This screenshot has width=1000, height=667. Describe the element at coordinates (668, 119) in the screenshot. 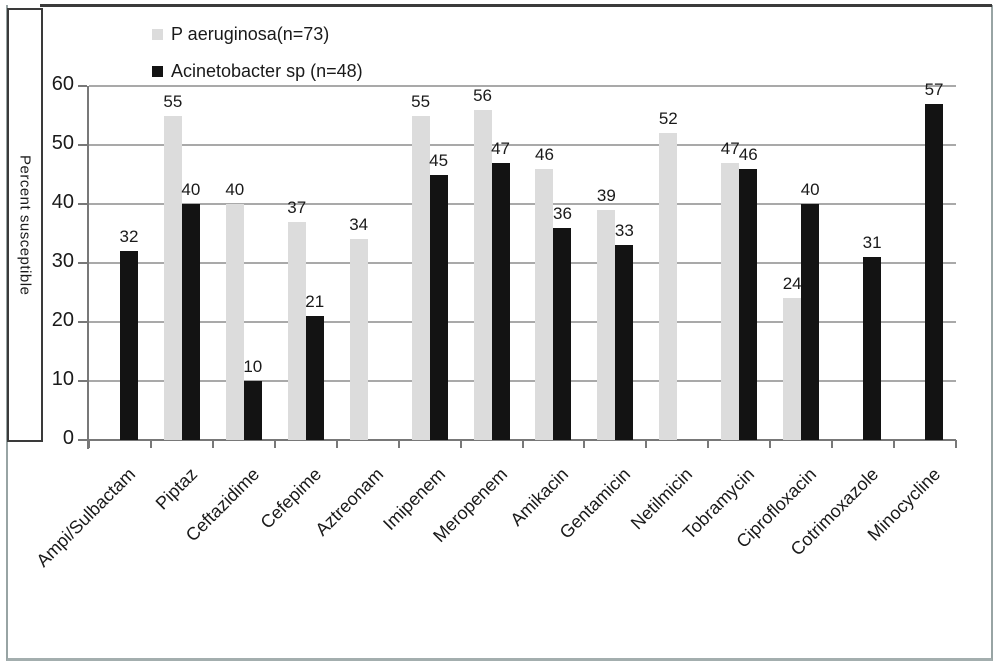

I see `bar-value-label-netilmicin-paeruginosa: 52` at that location.